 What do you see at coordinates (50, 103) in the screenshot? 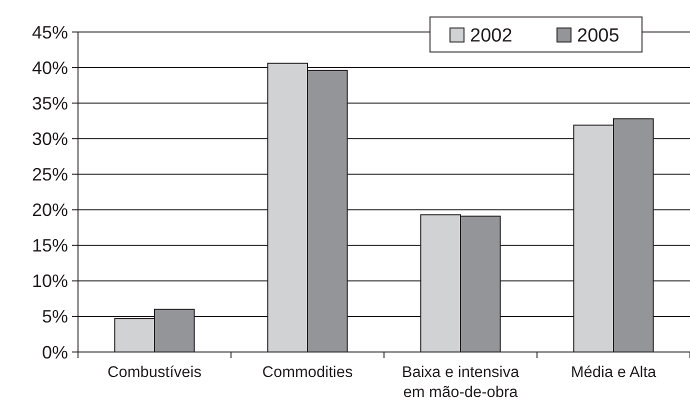
I see `y-tick-label: 35%` at bounding box center [50, 103].